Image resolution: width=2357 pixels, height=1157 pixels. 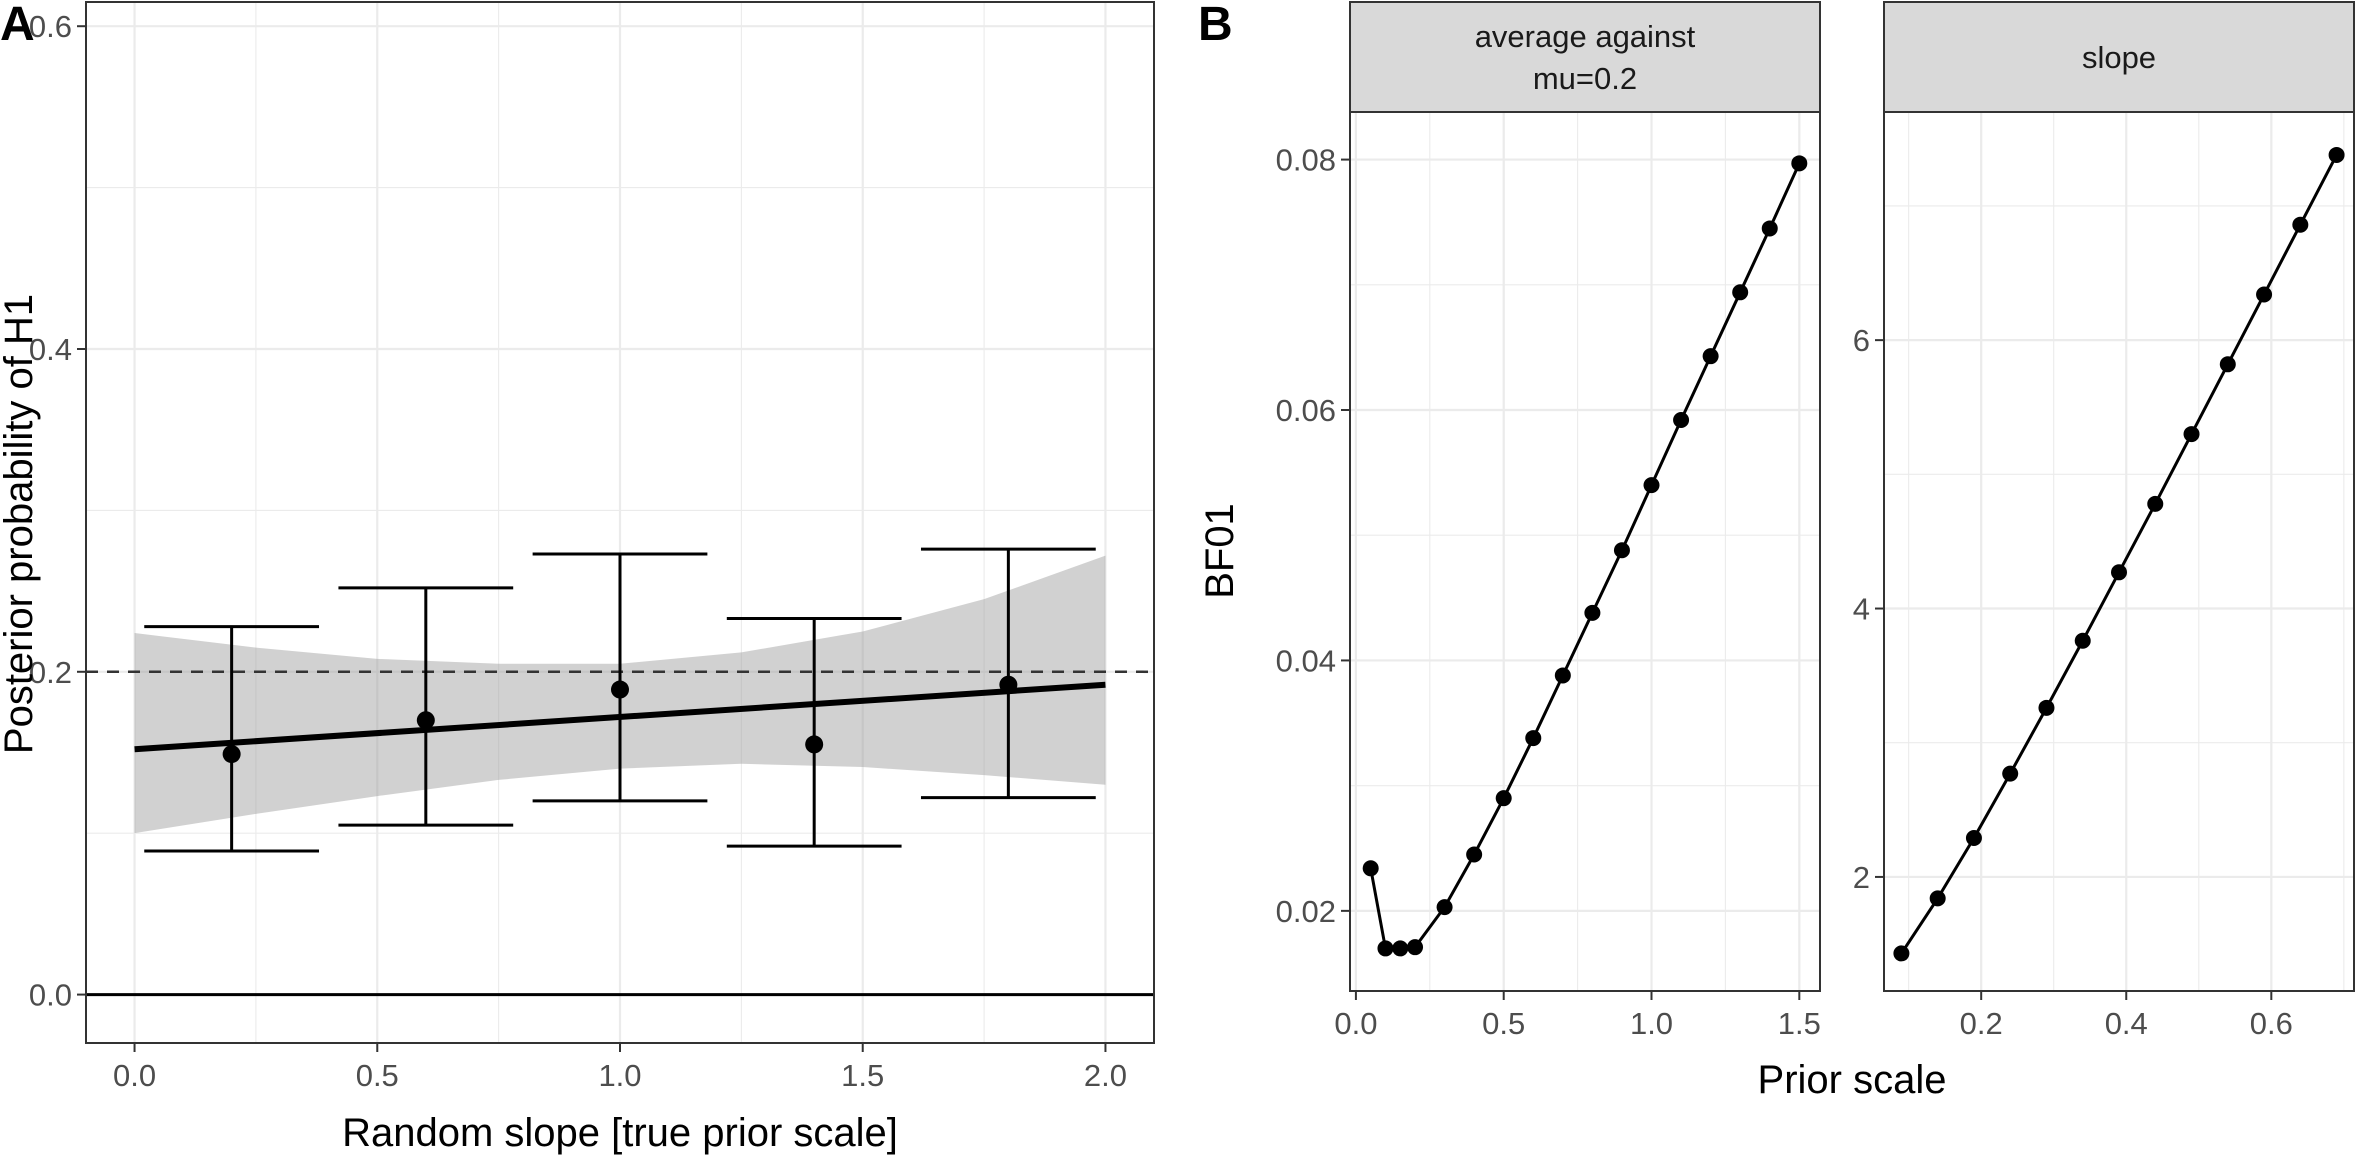 What do you see at coordinates (620, 1133) in the screenshot?
I see `panel-a-x-axis-title: Random slope [true prior scale]` at bounding box center [620, 1133].